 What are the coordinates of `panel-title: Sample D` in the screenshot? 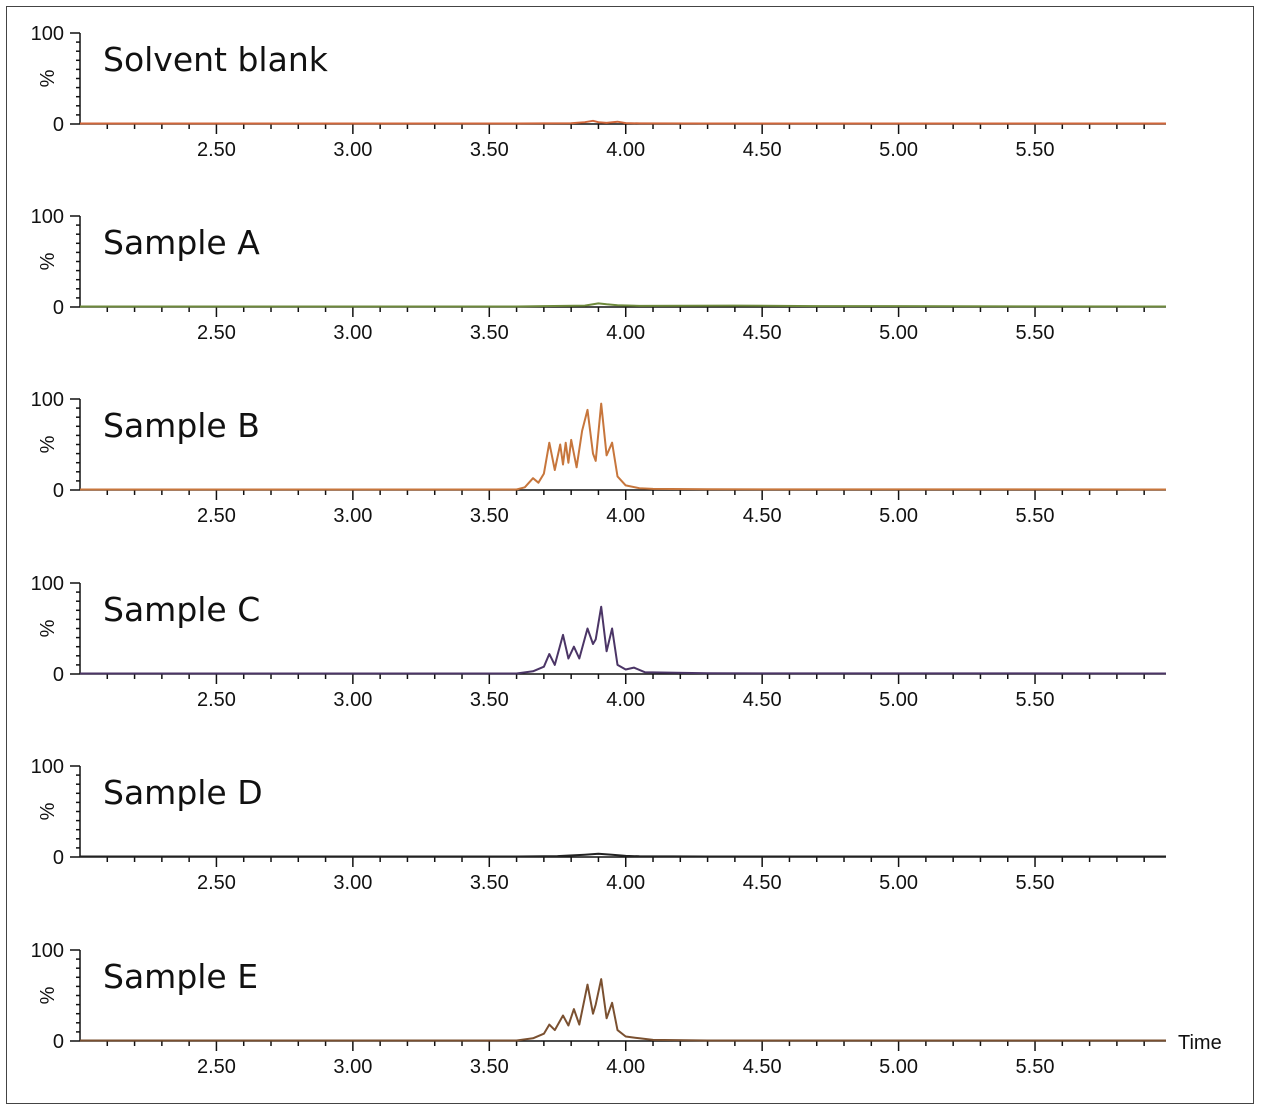 It's located at (183, 792).